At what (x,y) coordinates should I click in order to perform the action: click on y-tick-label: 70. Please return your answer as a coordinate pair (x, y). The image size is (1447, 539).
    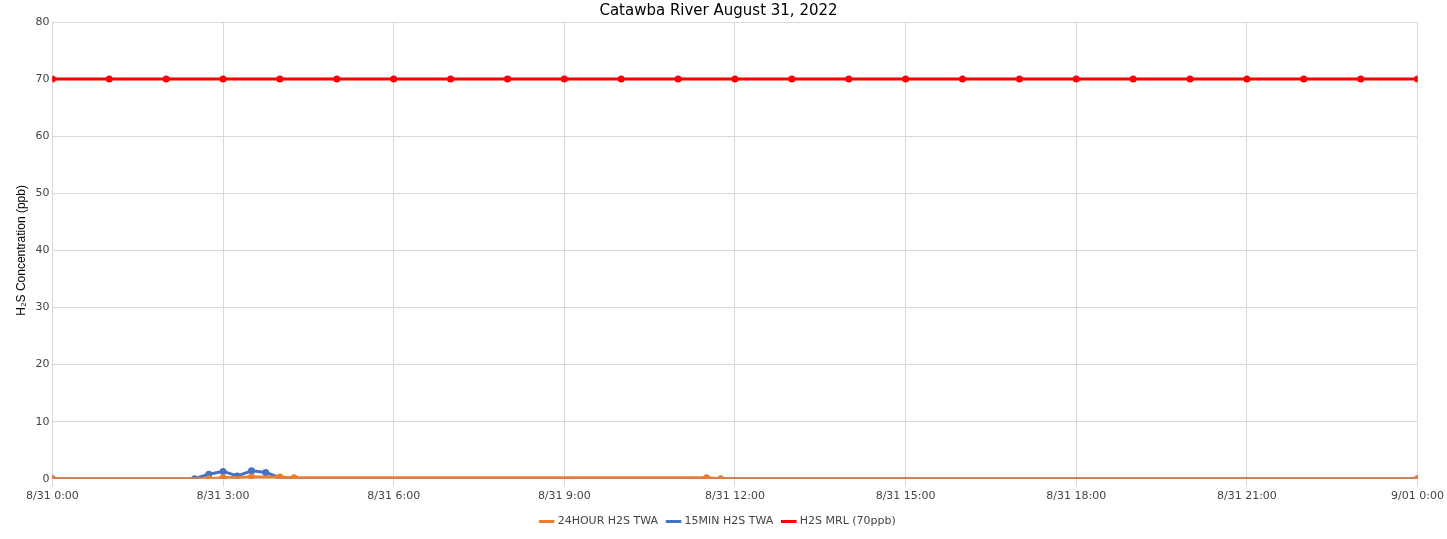
    Looking at the image, I should click on (42, 78).